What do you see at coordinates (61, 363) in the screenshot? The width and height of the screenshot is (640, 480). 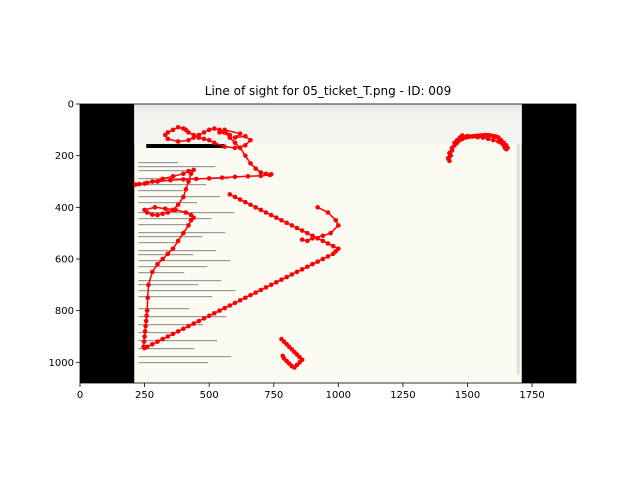 I see `y-tick-label: 1000` at bounding box center [61, 363].